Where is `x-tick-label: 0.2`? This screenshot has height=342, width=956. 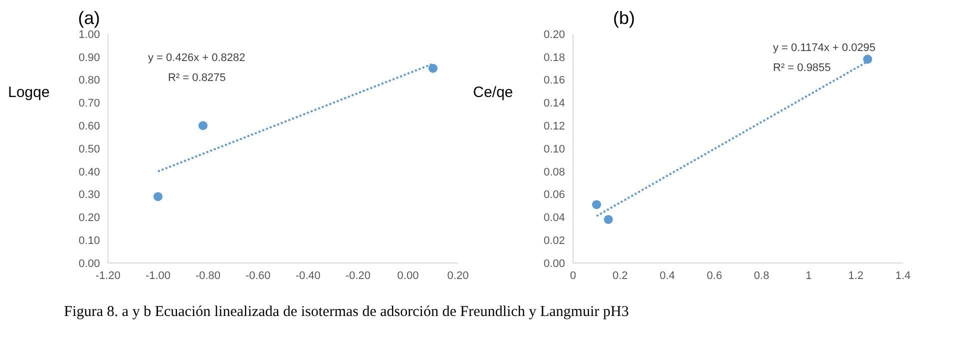 x-tick-label: 0.2 is located at coordinates (620, 276).